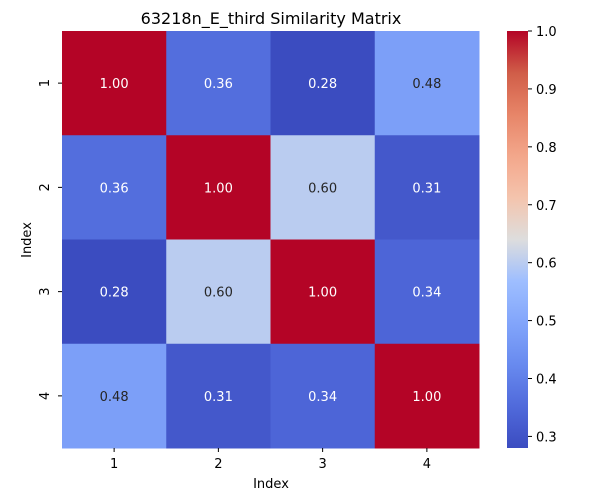 This screenshot has height=500, width=600. I want to click on y-tick-label: 4, so click(45, 396).